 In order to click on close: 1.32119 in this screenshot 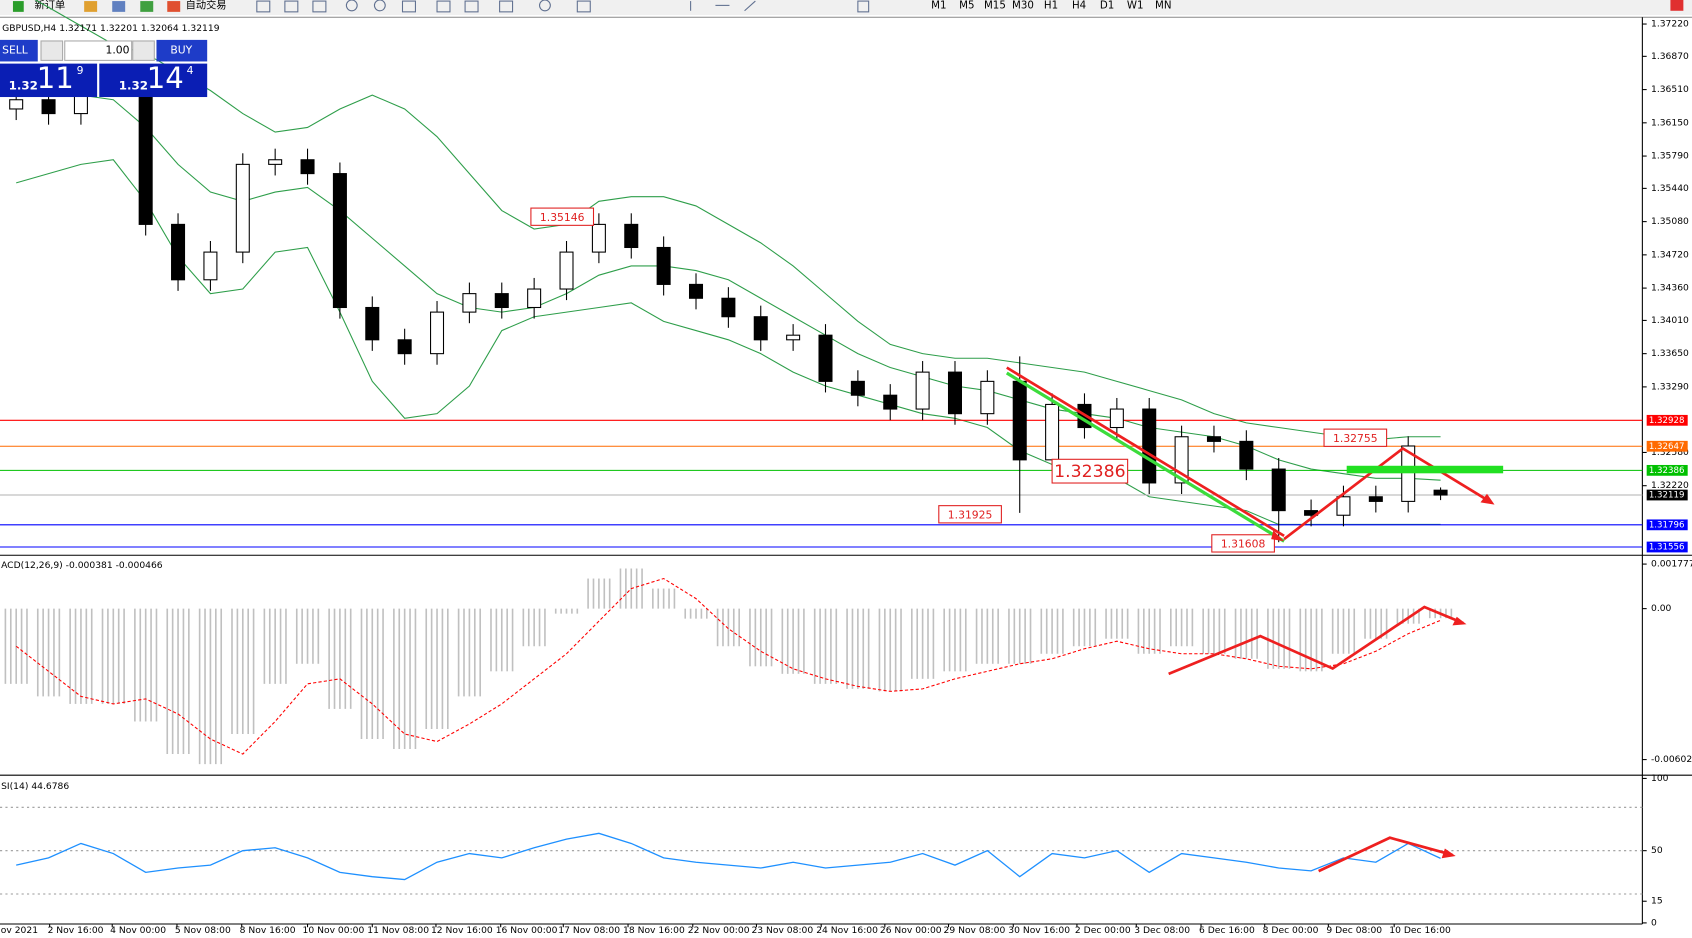, I will do `click(201, 28)`.